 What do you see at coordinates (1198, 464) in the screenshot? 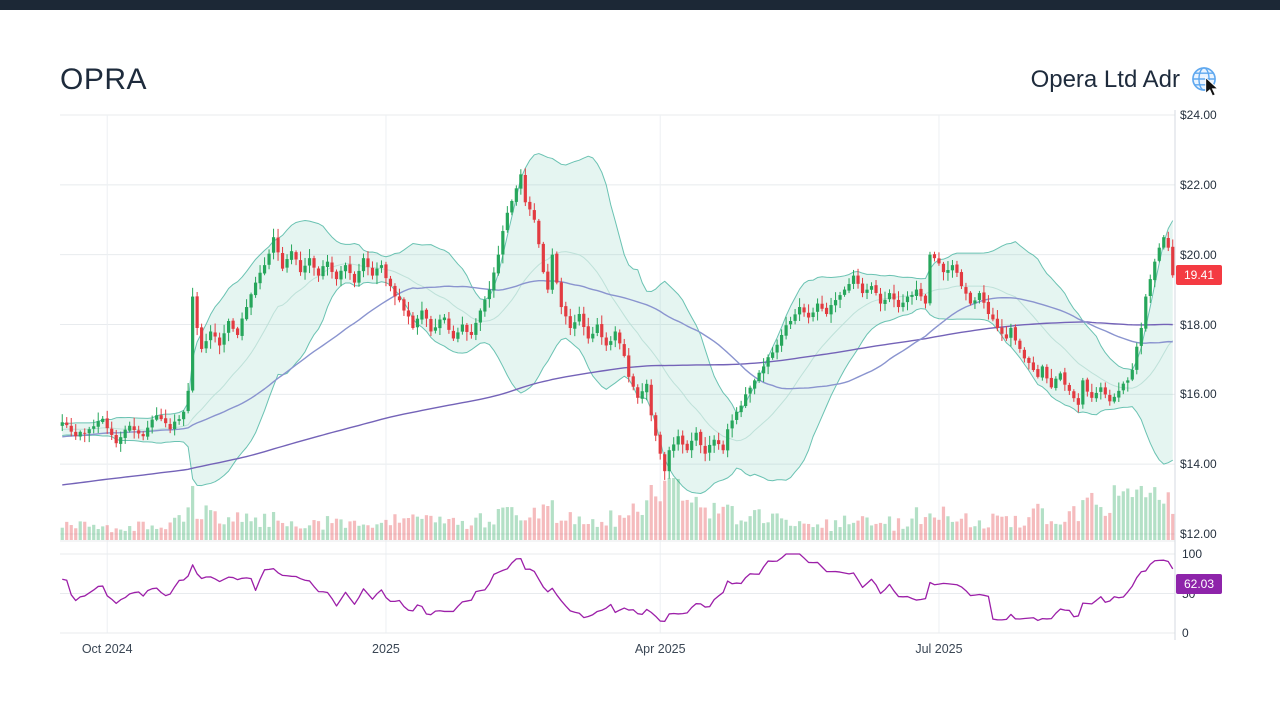
I see `price-axis-label: $14.00` at bounding box center [1198, 464].